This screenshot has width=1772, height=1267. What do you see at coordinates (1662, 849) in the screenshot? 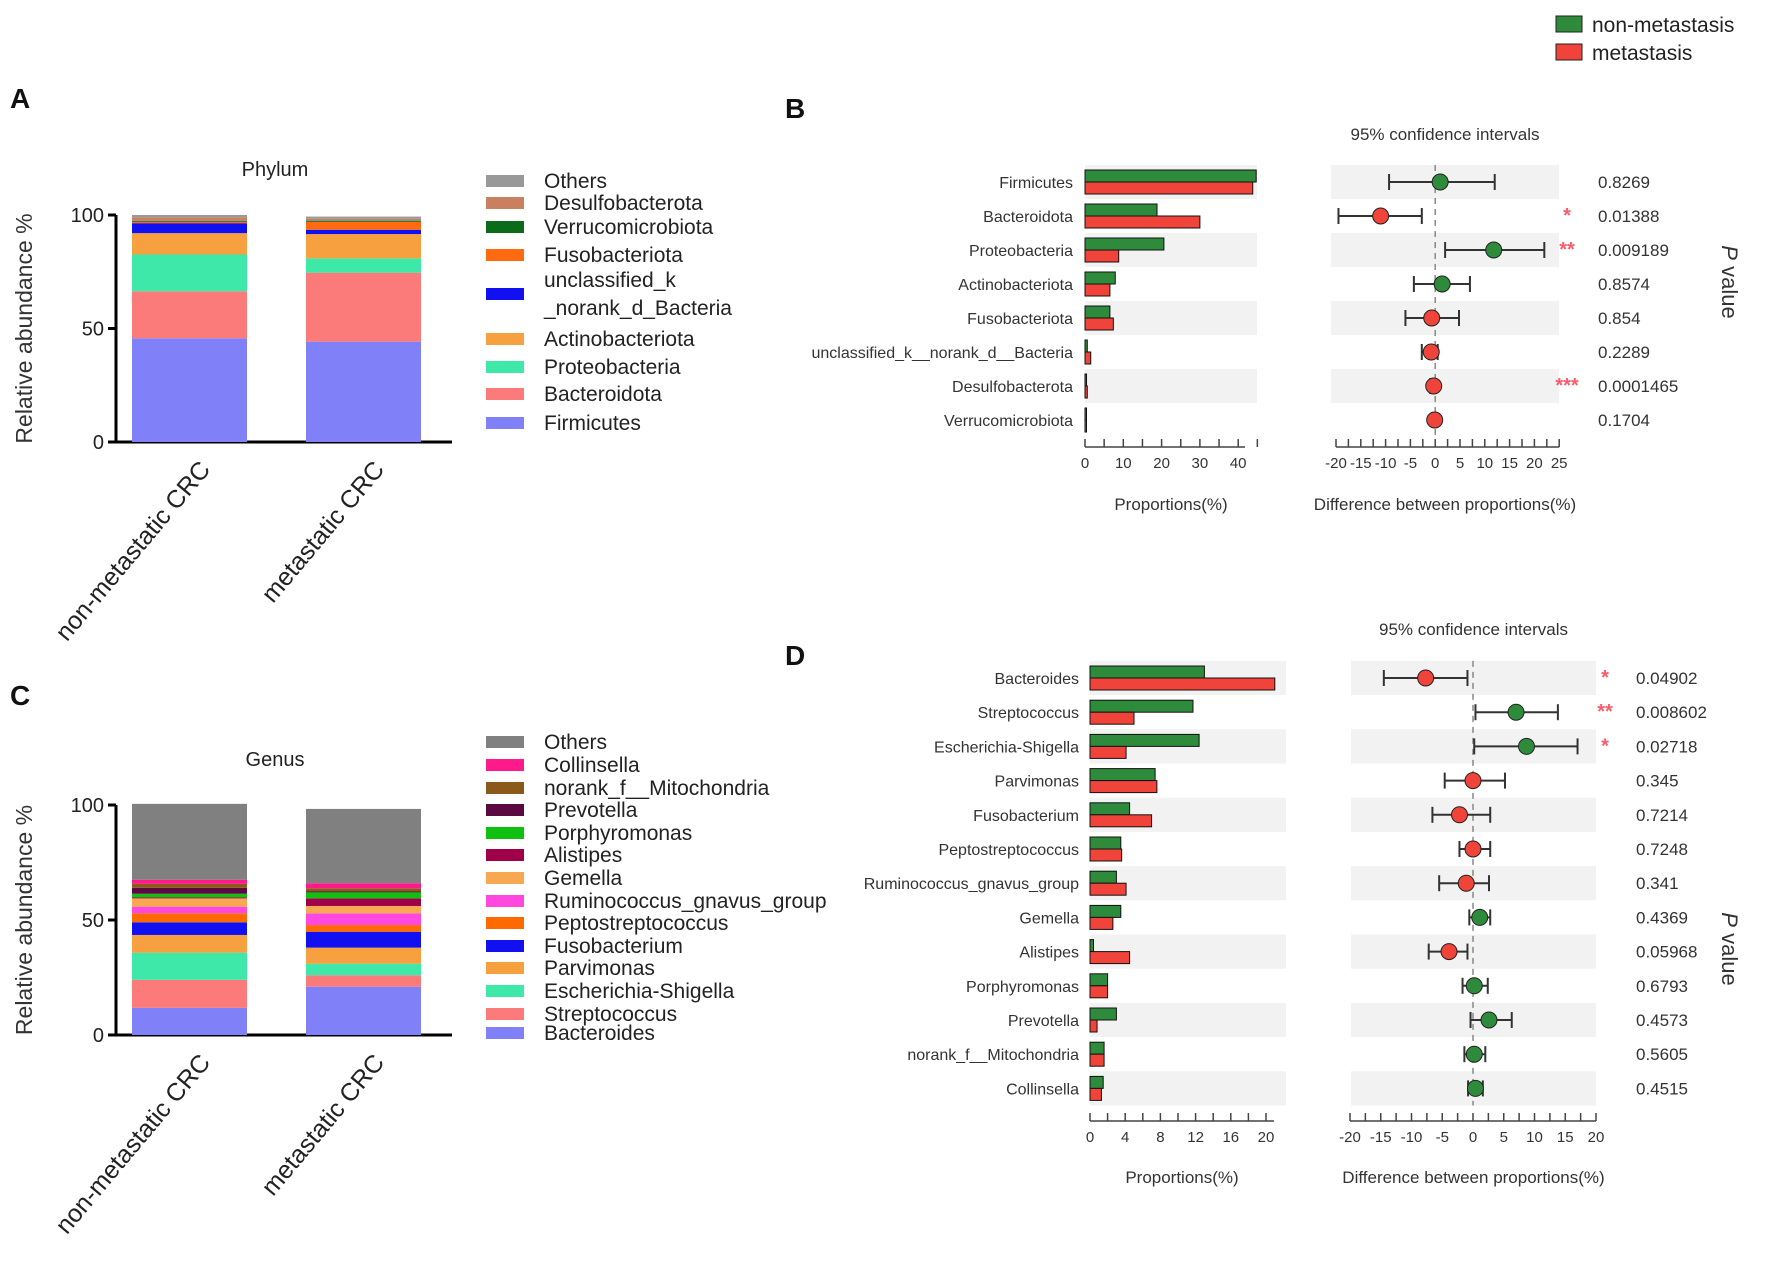
I see `p-value: 0.7248` at bounding box center [1662, 849].